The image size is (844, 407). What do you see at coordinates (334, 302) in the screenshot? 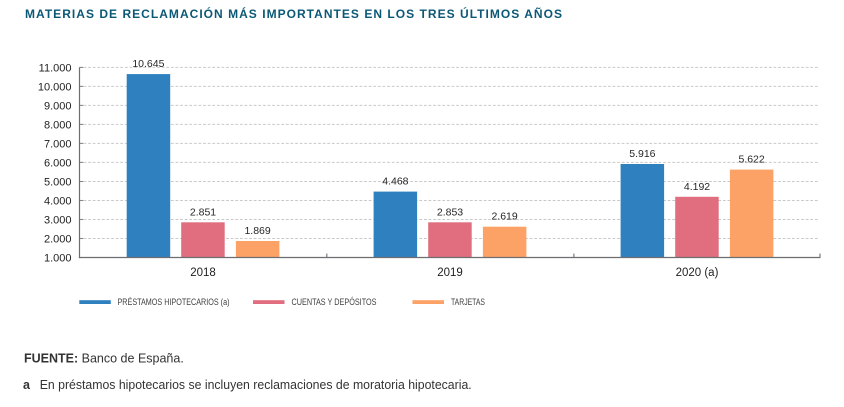
I see `svg-text: CUENTAS Y DEPÓSITOS` at bounding box center [334, 302].